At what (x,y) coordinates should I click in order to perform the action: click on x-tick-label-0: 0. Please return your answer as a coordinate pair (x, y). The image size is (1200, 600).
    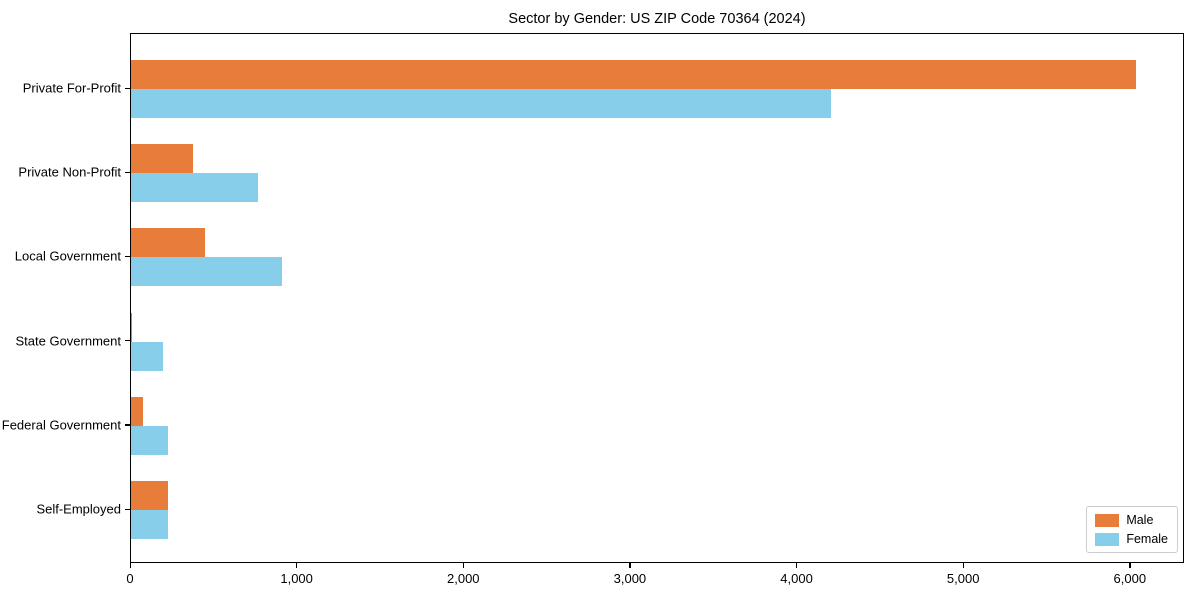
    Looking at the image, I should click on (130, 578).